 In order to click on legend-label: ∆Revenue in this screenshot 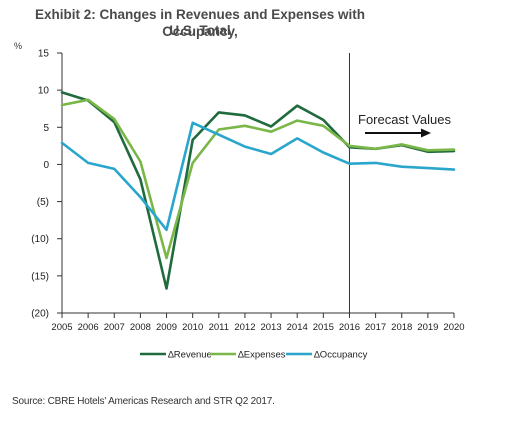, I will do `click(190, 355)`.